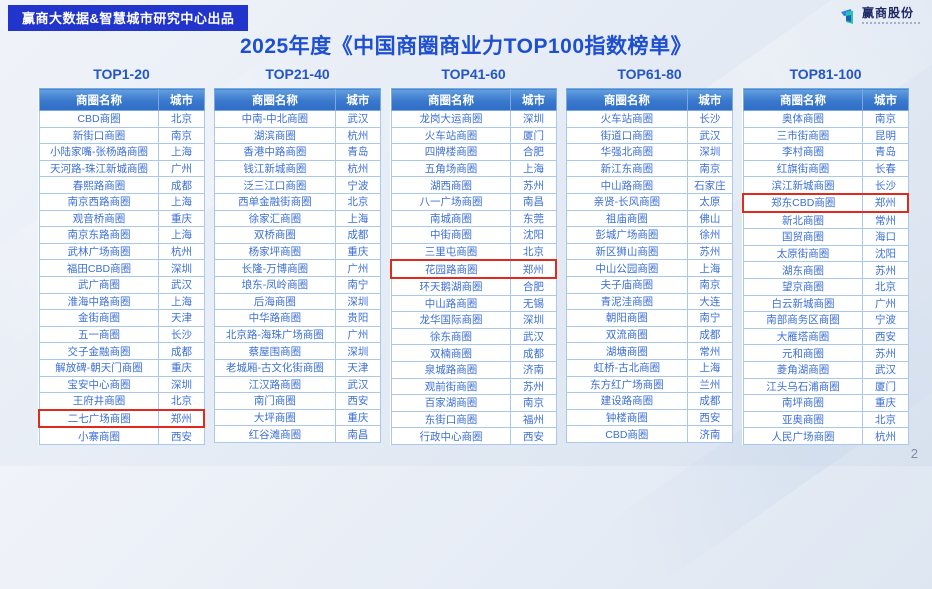 Image resolution: width=932 pixels, height=589 pixels. I want to click on district-cell: 百家湖商圈, so click(451, 403).